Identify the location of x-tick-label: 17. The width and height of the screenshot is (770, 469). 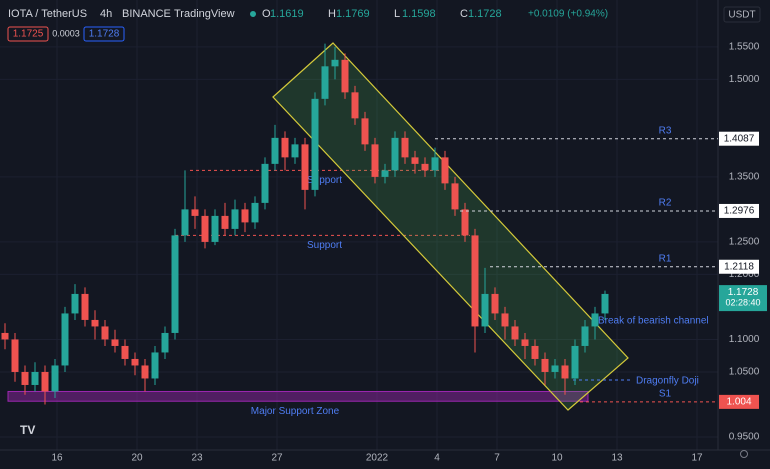
(697, 458).